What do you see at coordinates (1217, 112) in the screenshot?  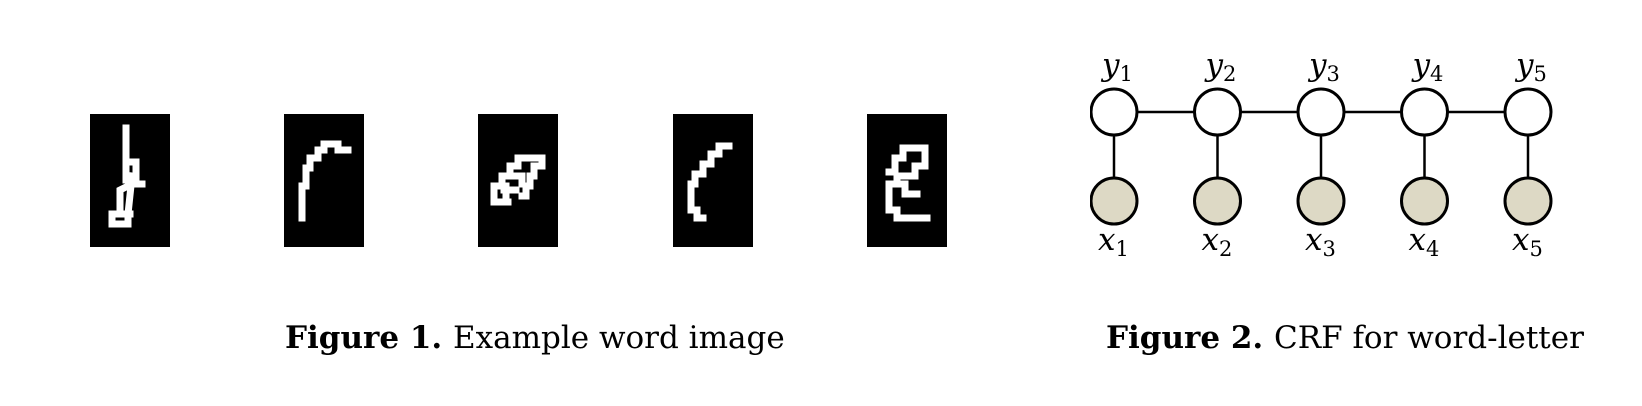 I see `hidden-node-y2` at bounding box center [1217, 112].